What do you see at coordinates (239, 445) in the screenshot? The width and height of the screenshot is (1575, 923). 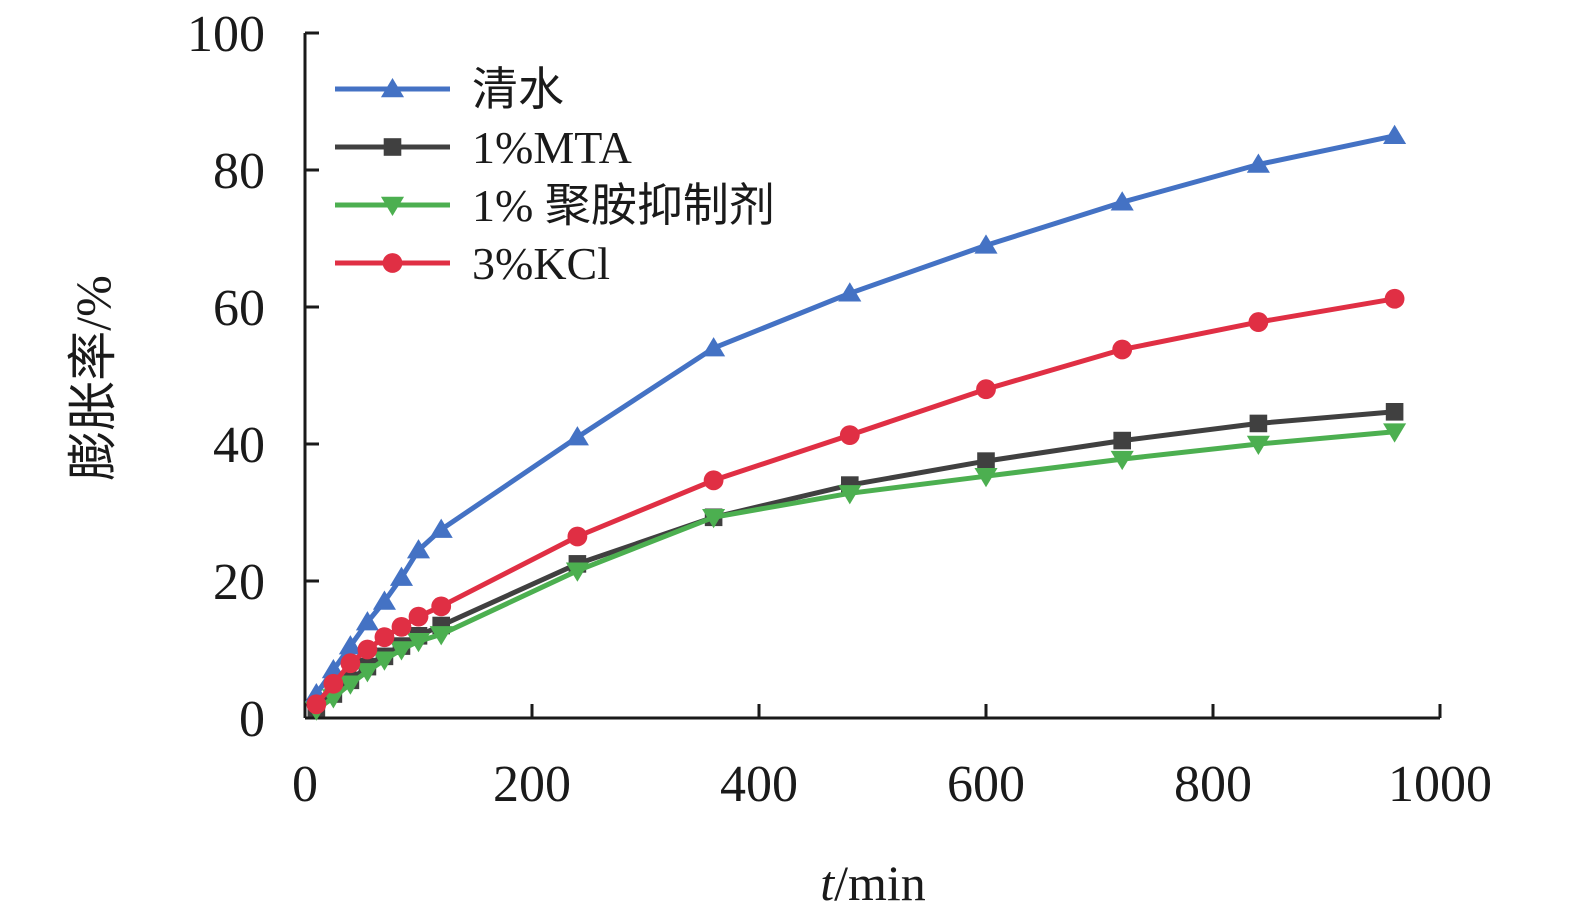 I see `y-tick-label: 40` at bounding box center [239, 445].